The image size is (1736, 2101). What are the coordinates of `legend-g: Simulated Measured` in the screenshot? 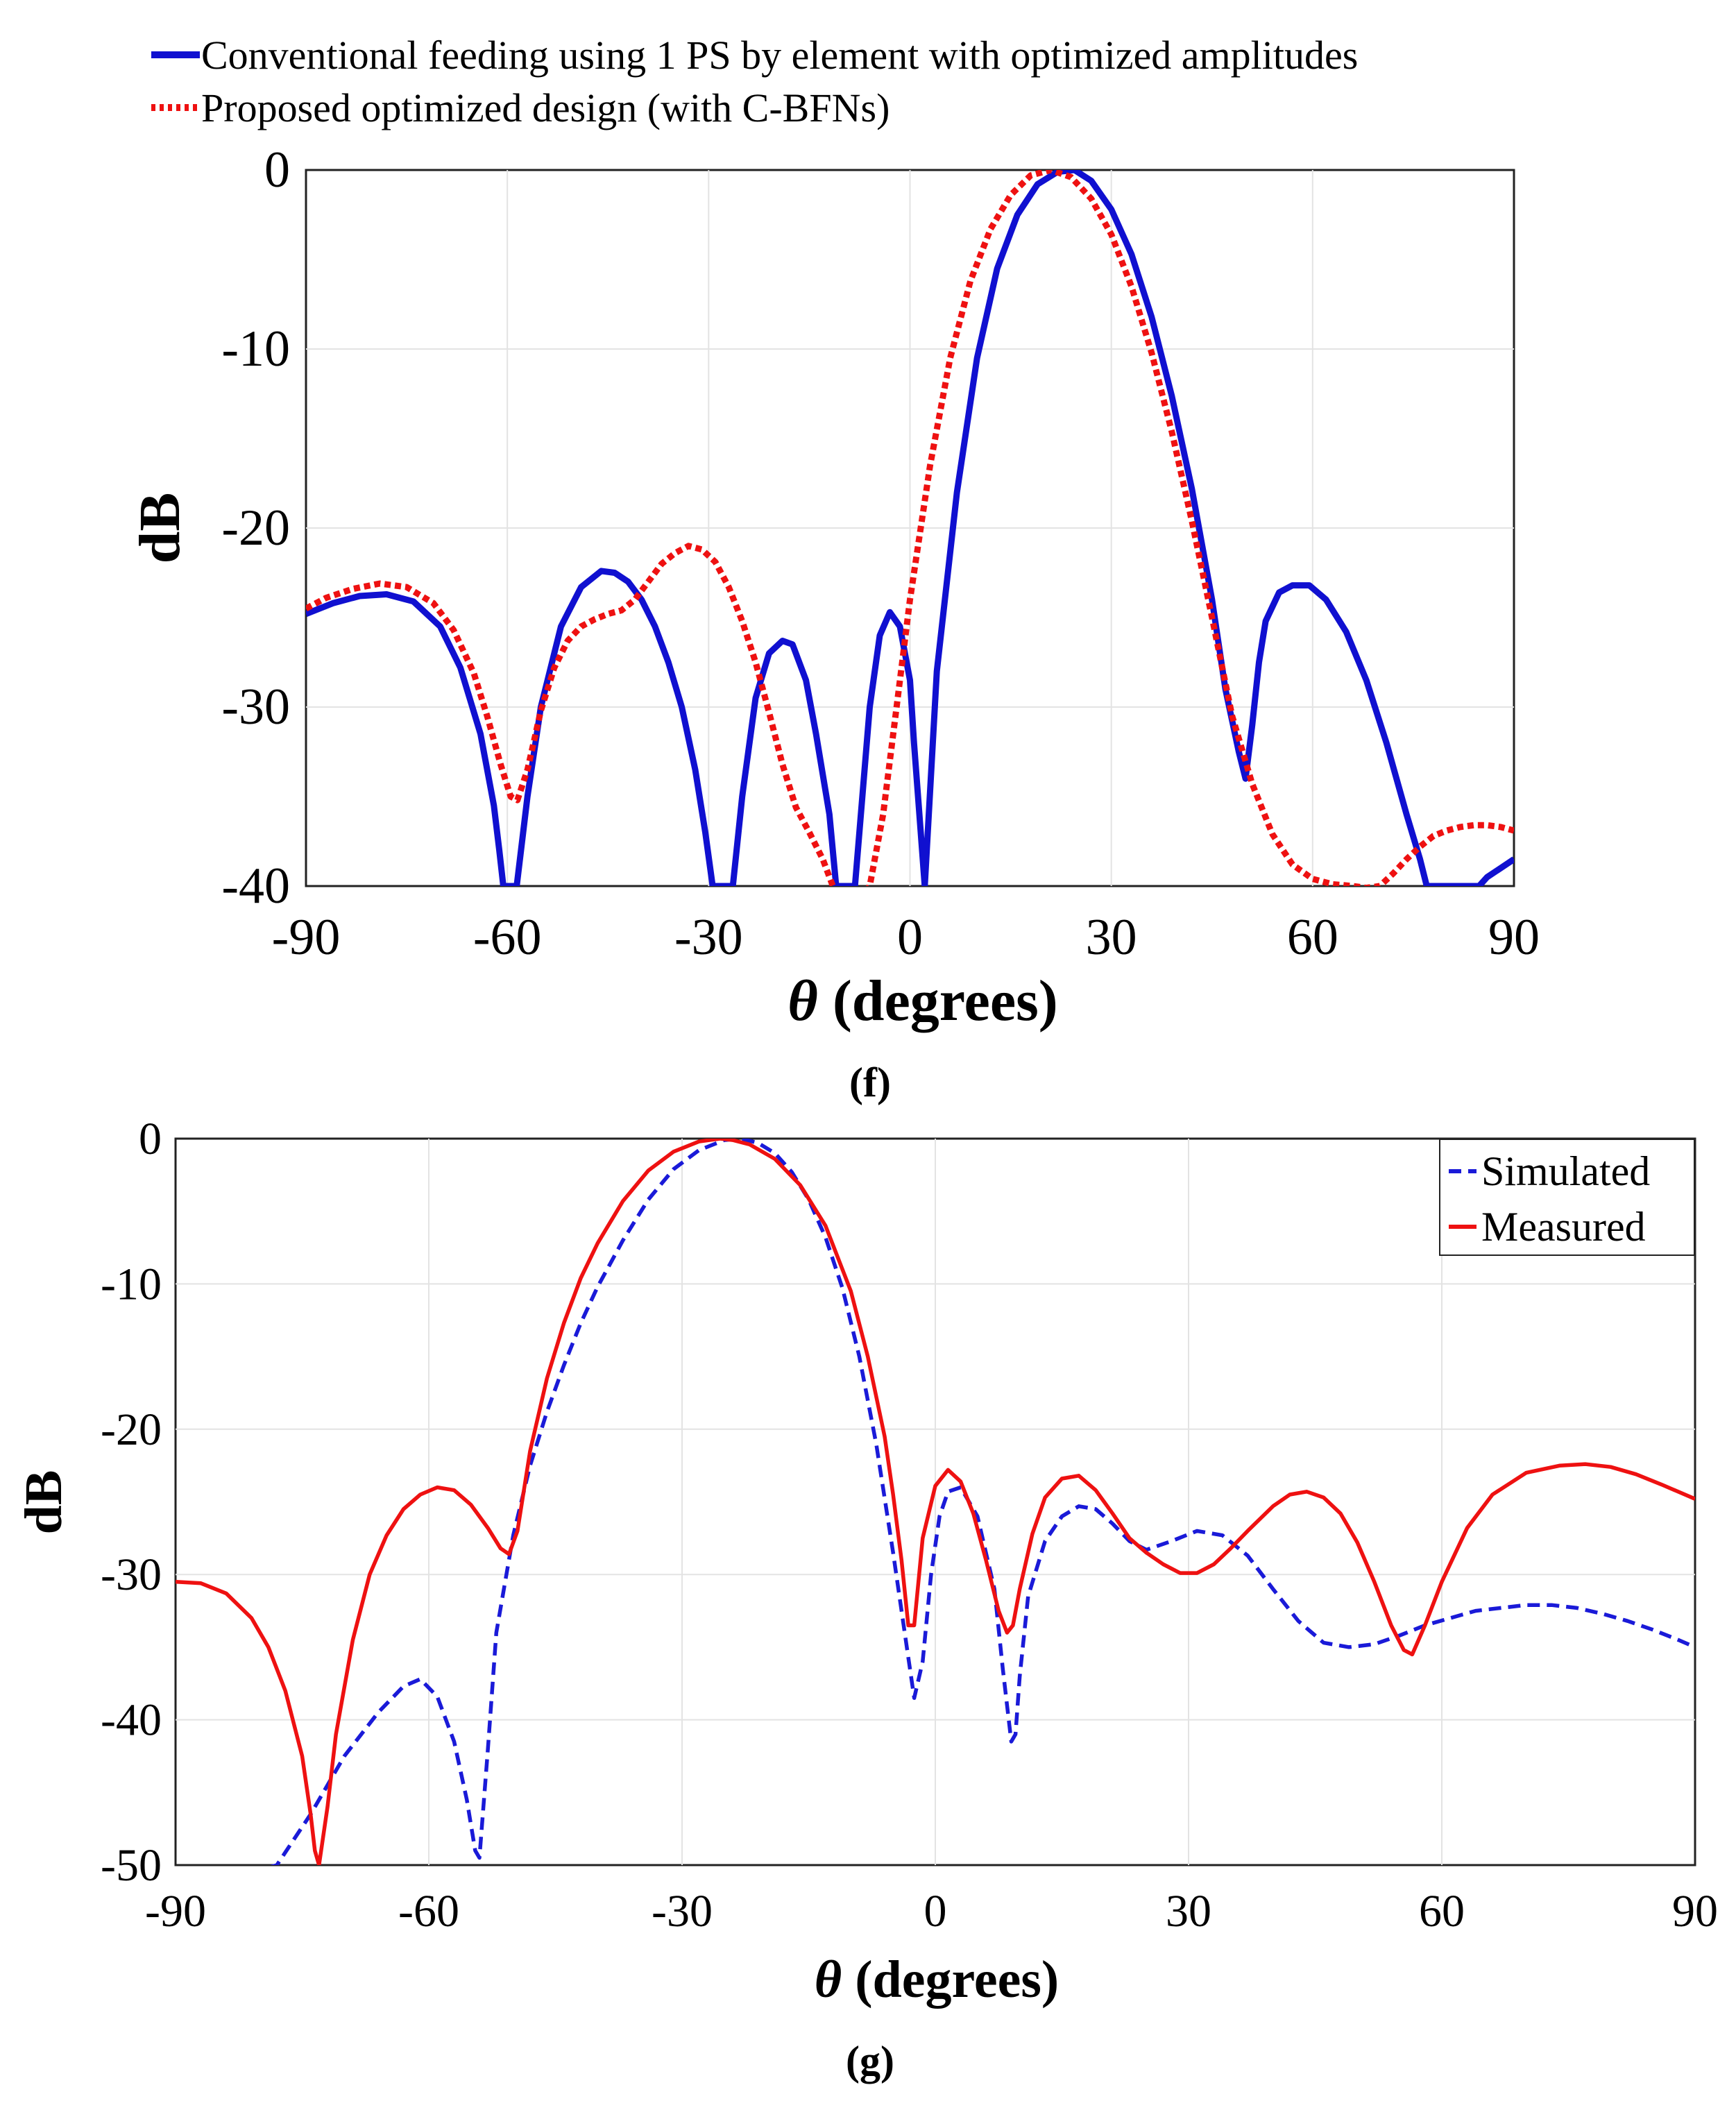 It's located at (1567, 1197).